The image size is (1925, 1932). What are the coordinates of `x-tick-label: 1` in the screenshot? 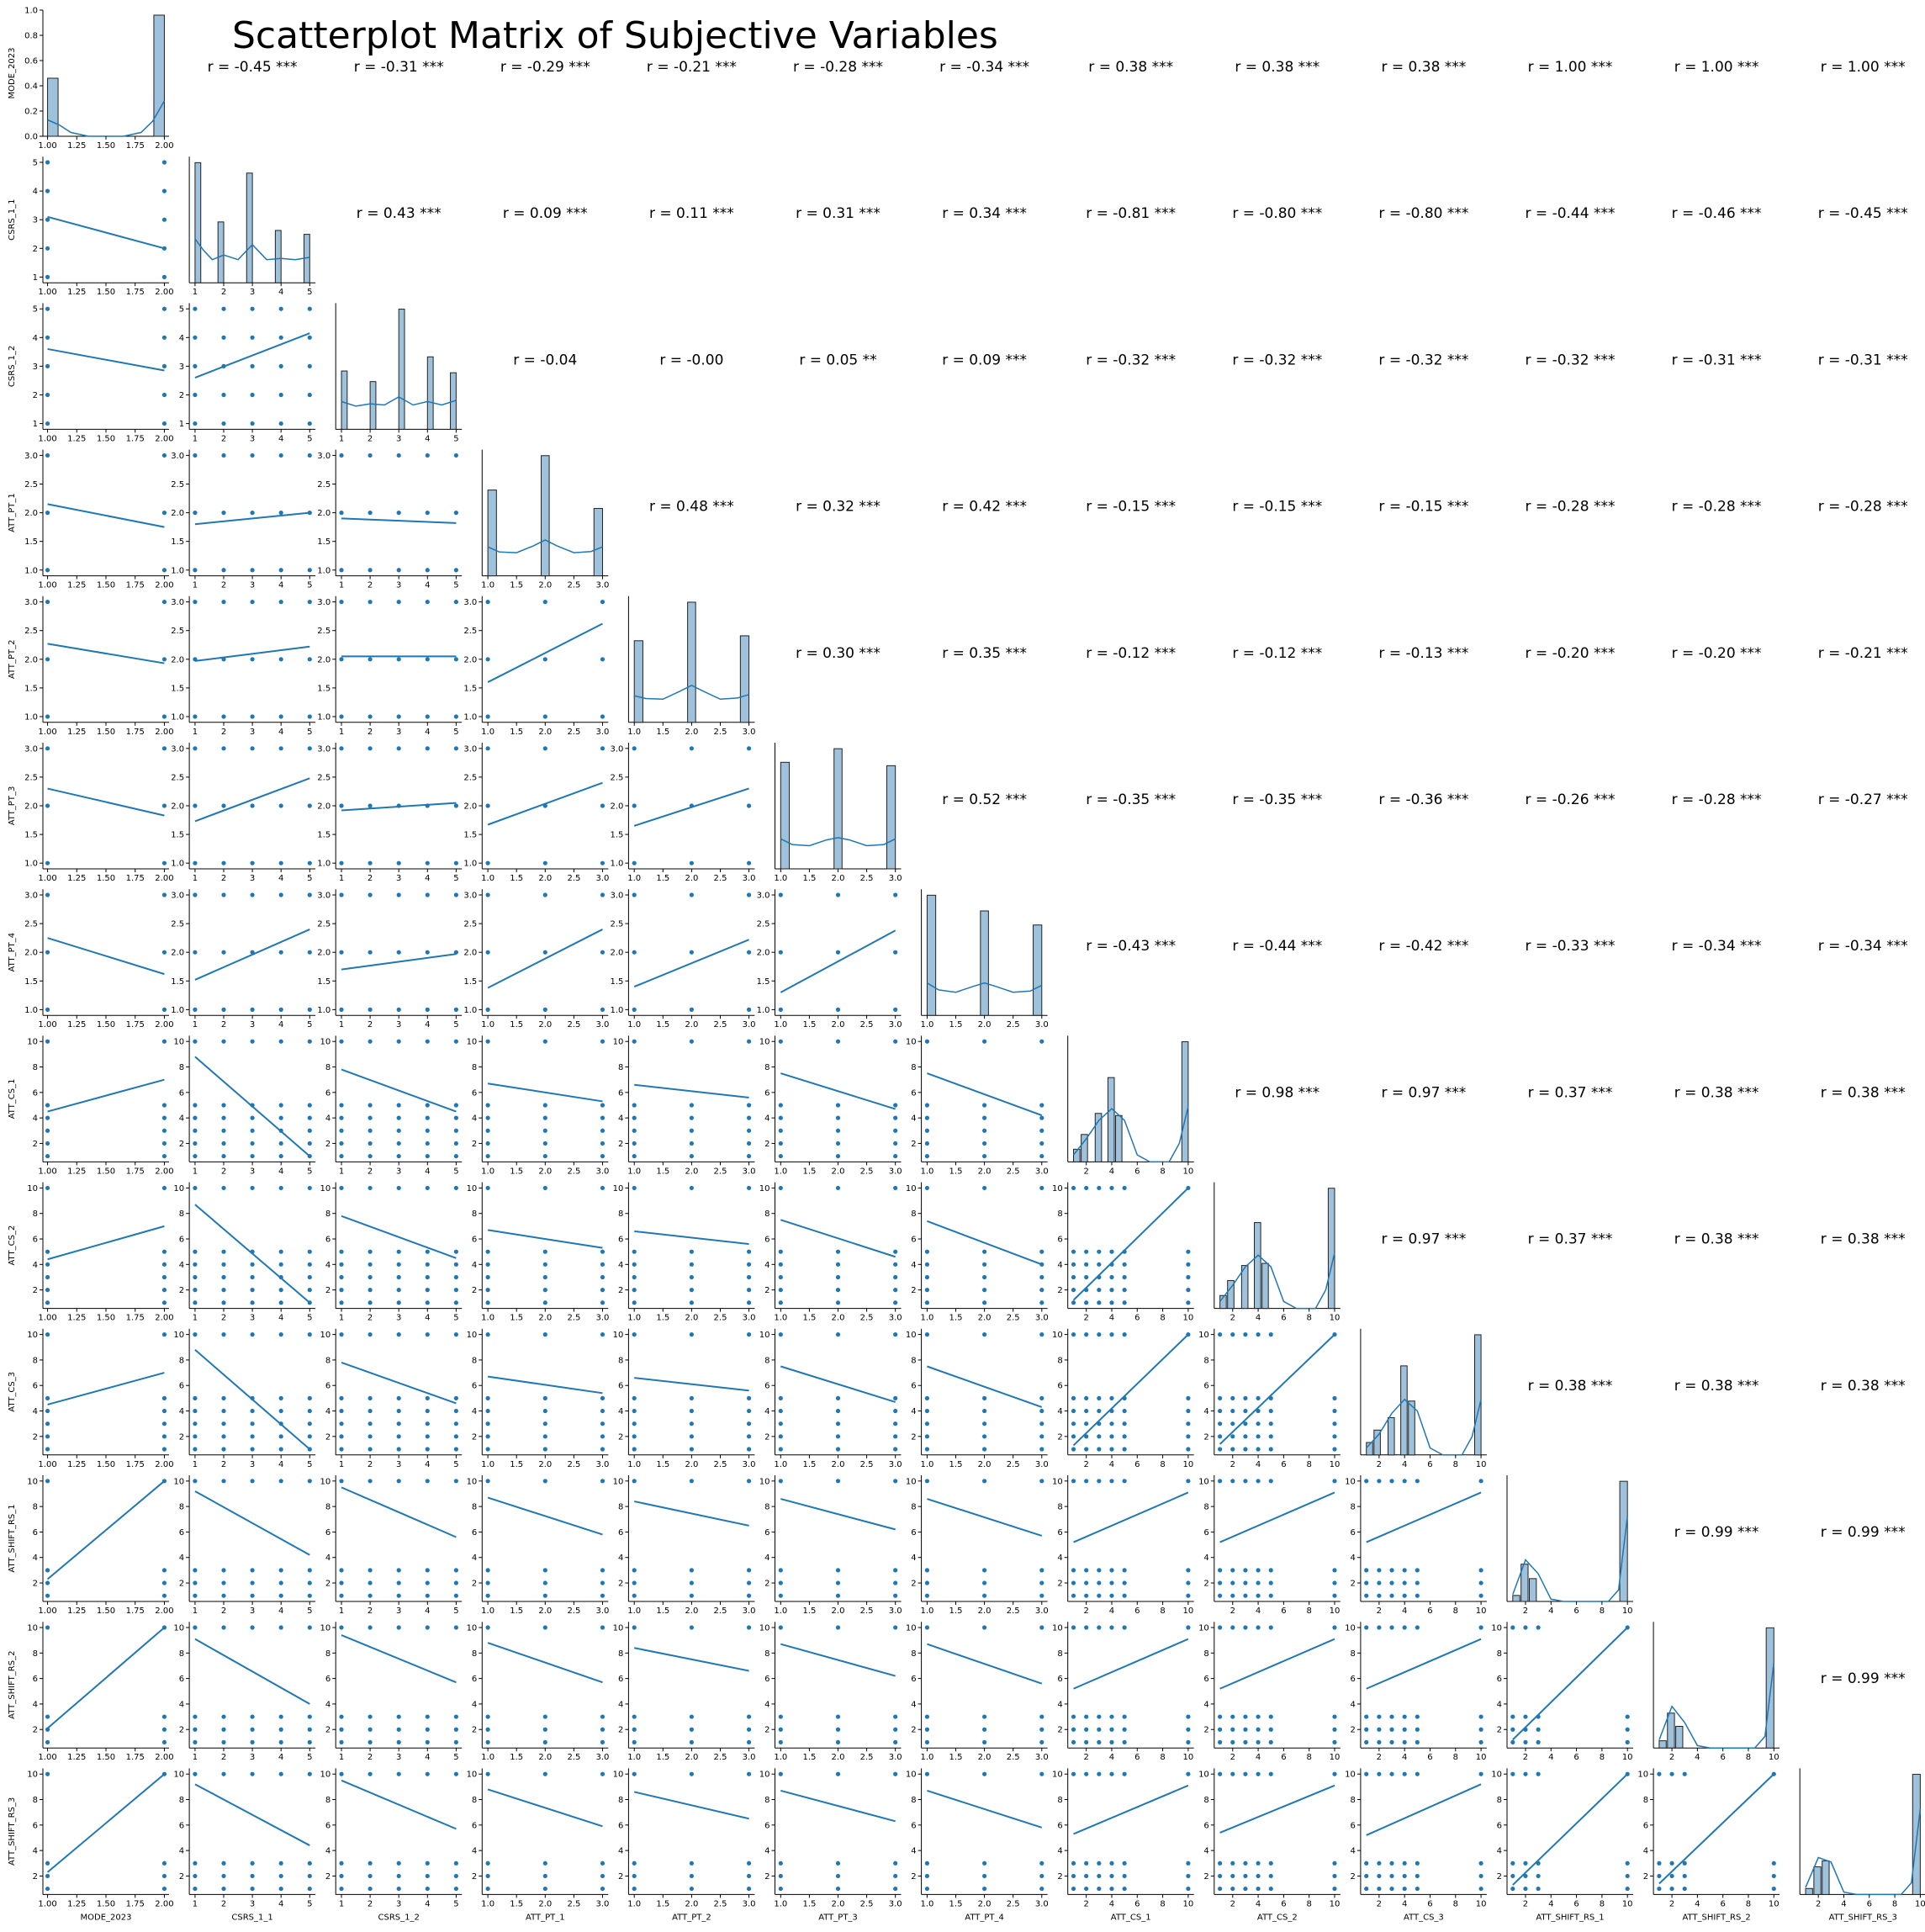 It's located at (196, 1025).